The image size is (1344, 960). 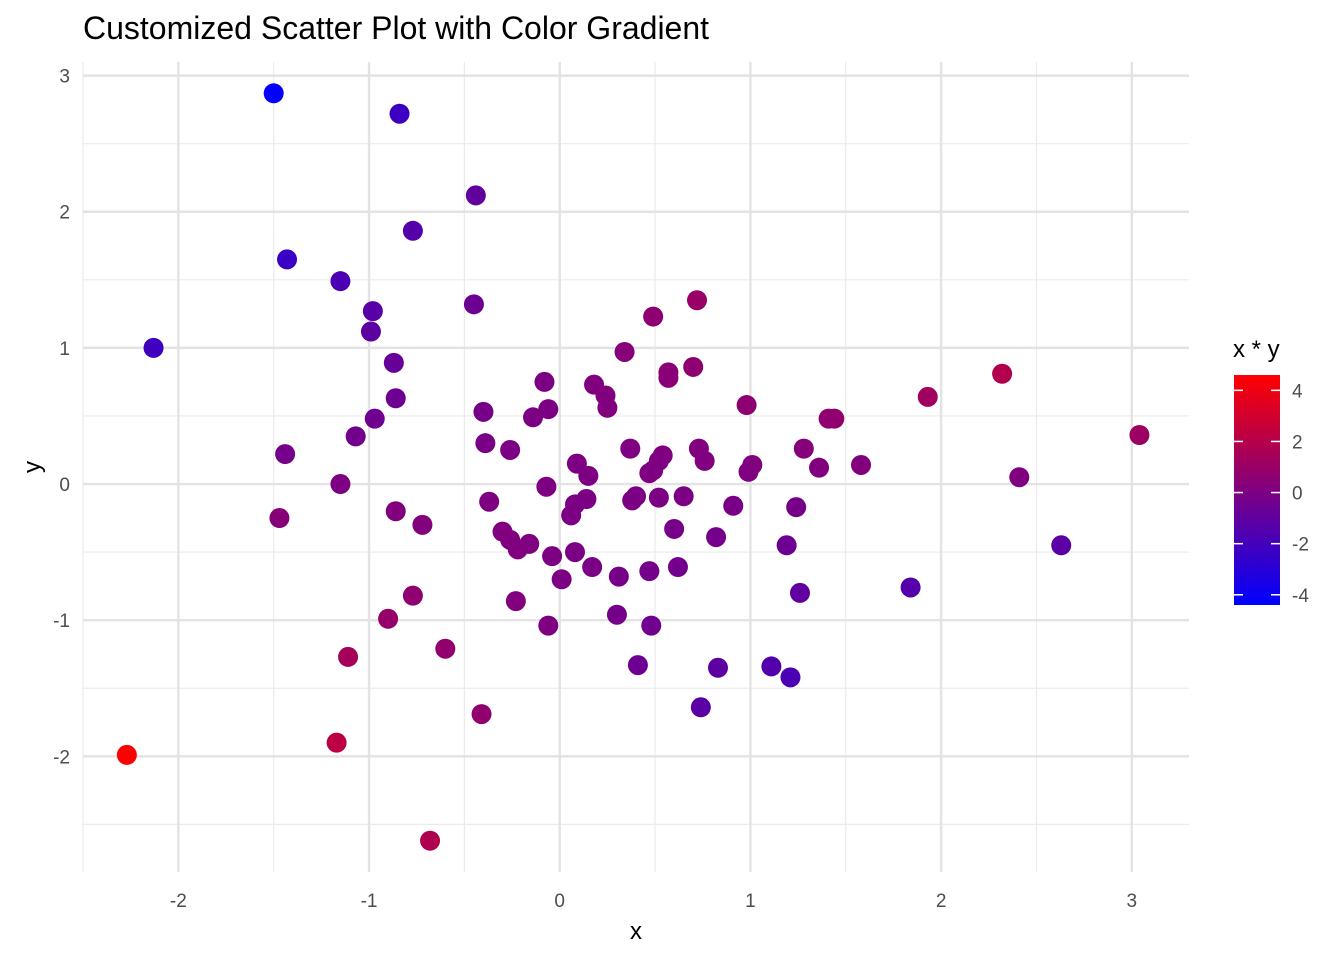 What do you see at coordinates (61, 418) in the screenshot?
I see `y-axis-tick-labels: -2 -1 0 1 2 3` at bounding box center [61, 418].